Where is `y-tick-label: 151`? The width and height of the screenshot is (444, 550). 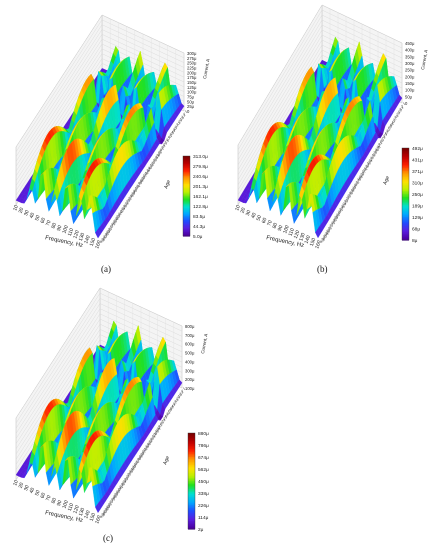 y-tick-label: 151 is located at coordinates (364, 170).